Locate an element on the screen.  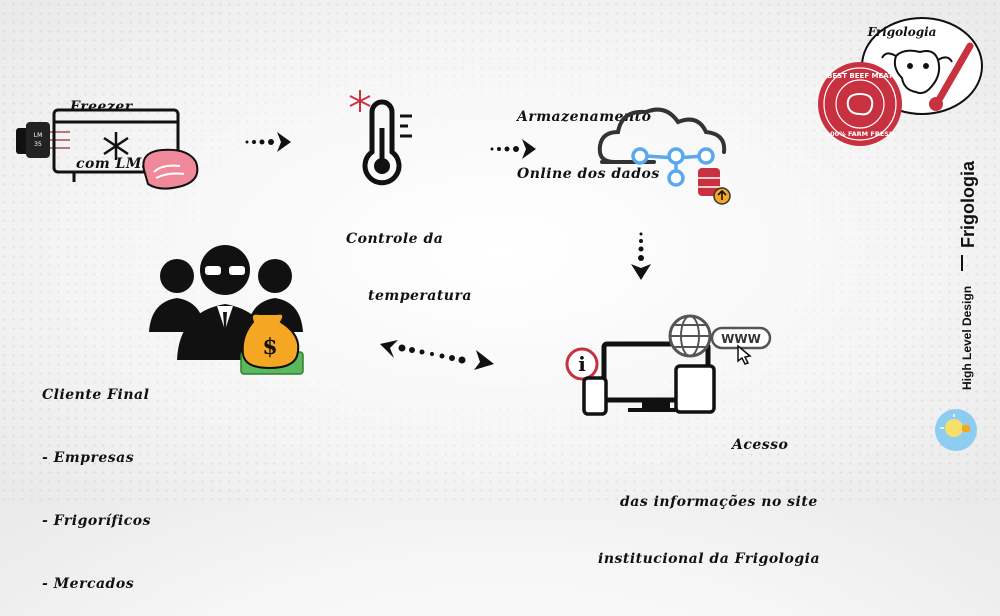
access-label-line2: das informações no site is located at coordinates (719, 502).